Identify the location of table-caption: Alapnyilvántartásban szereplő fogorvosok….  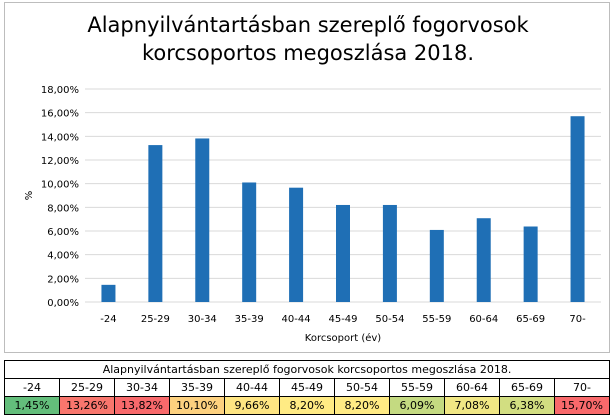
(307, 369).